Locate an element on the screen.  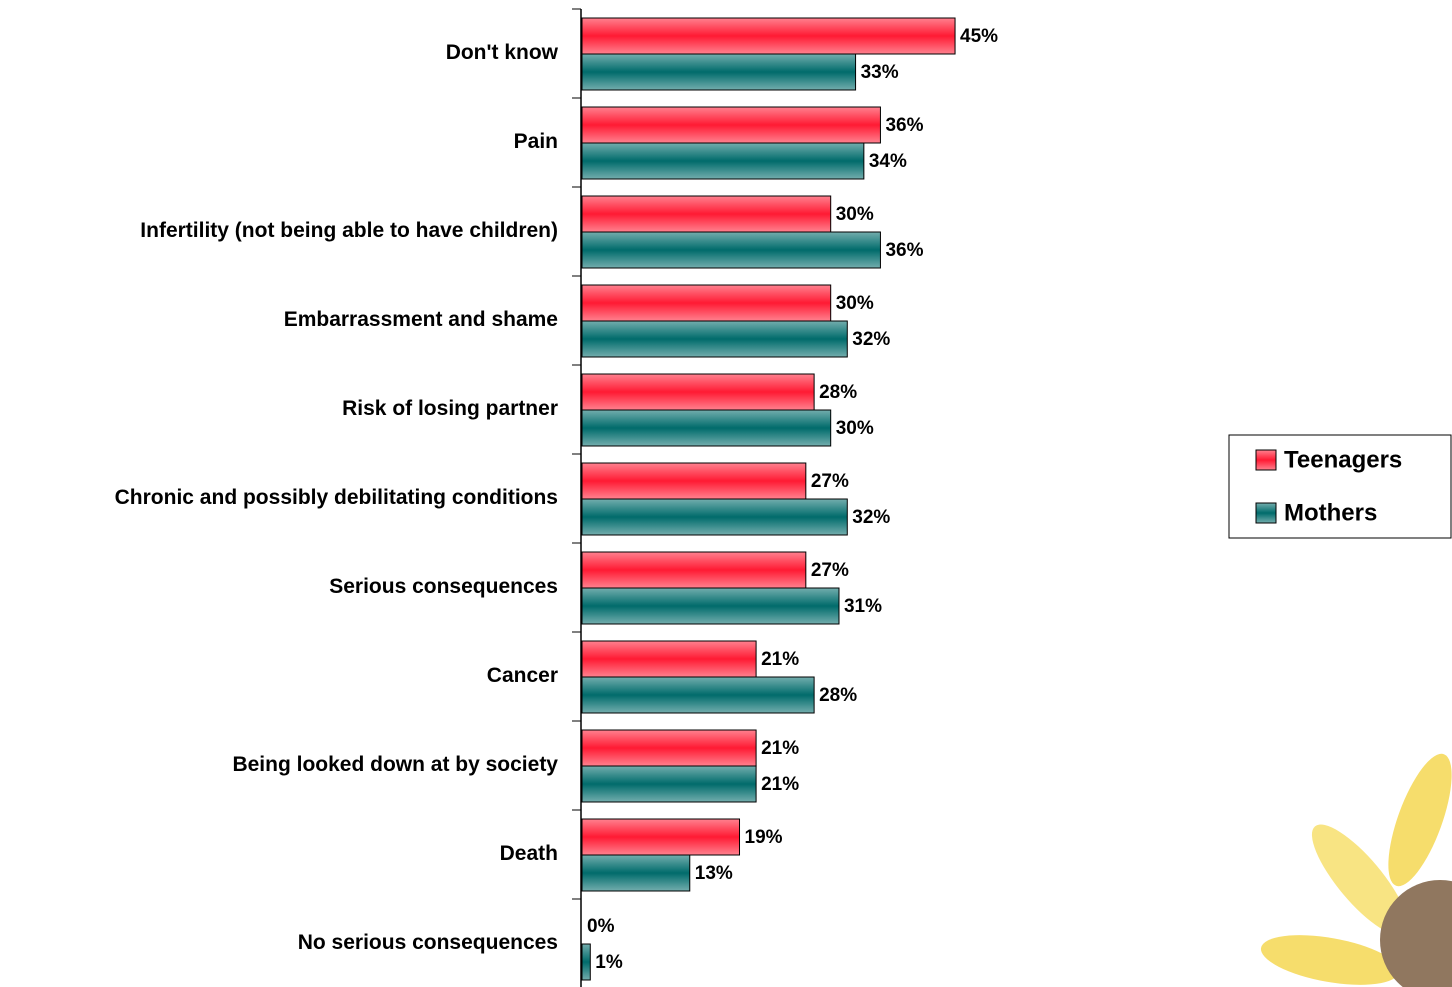
decoration is located at coordinates (1356, 870).